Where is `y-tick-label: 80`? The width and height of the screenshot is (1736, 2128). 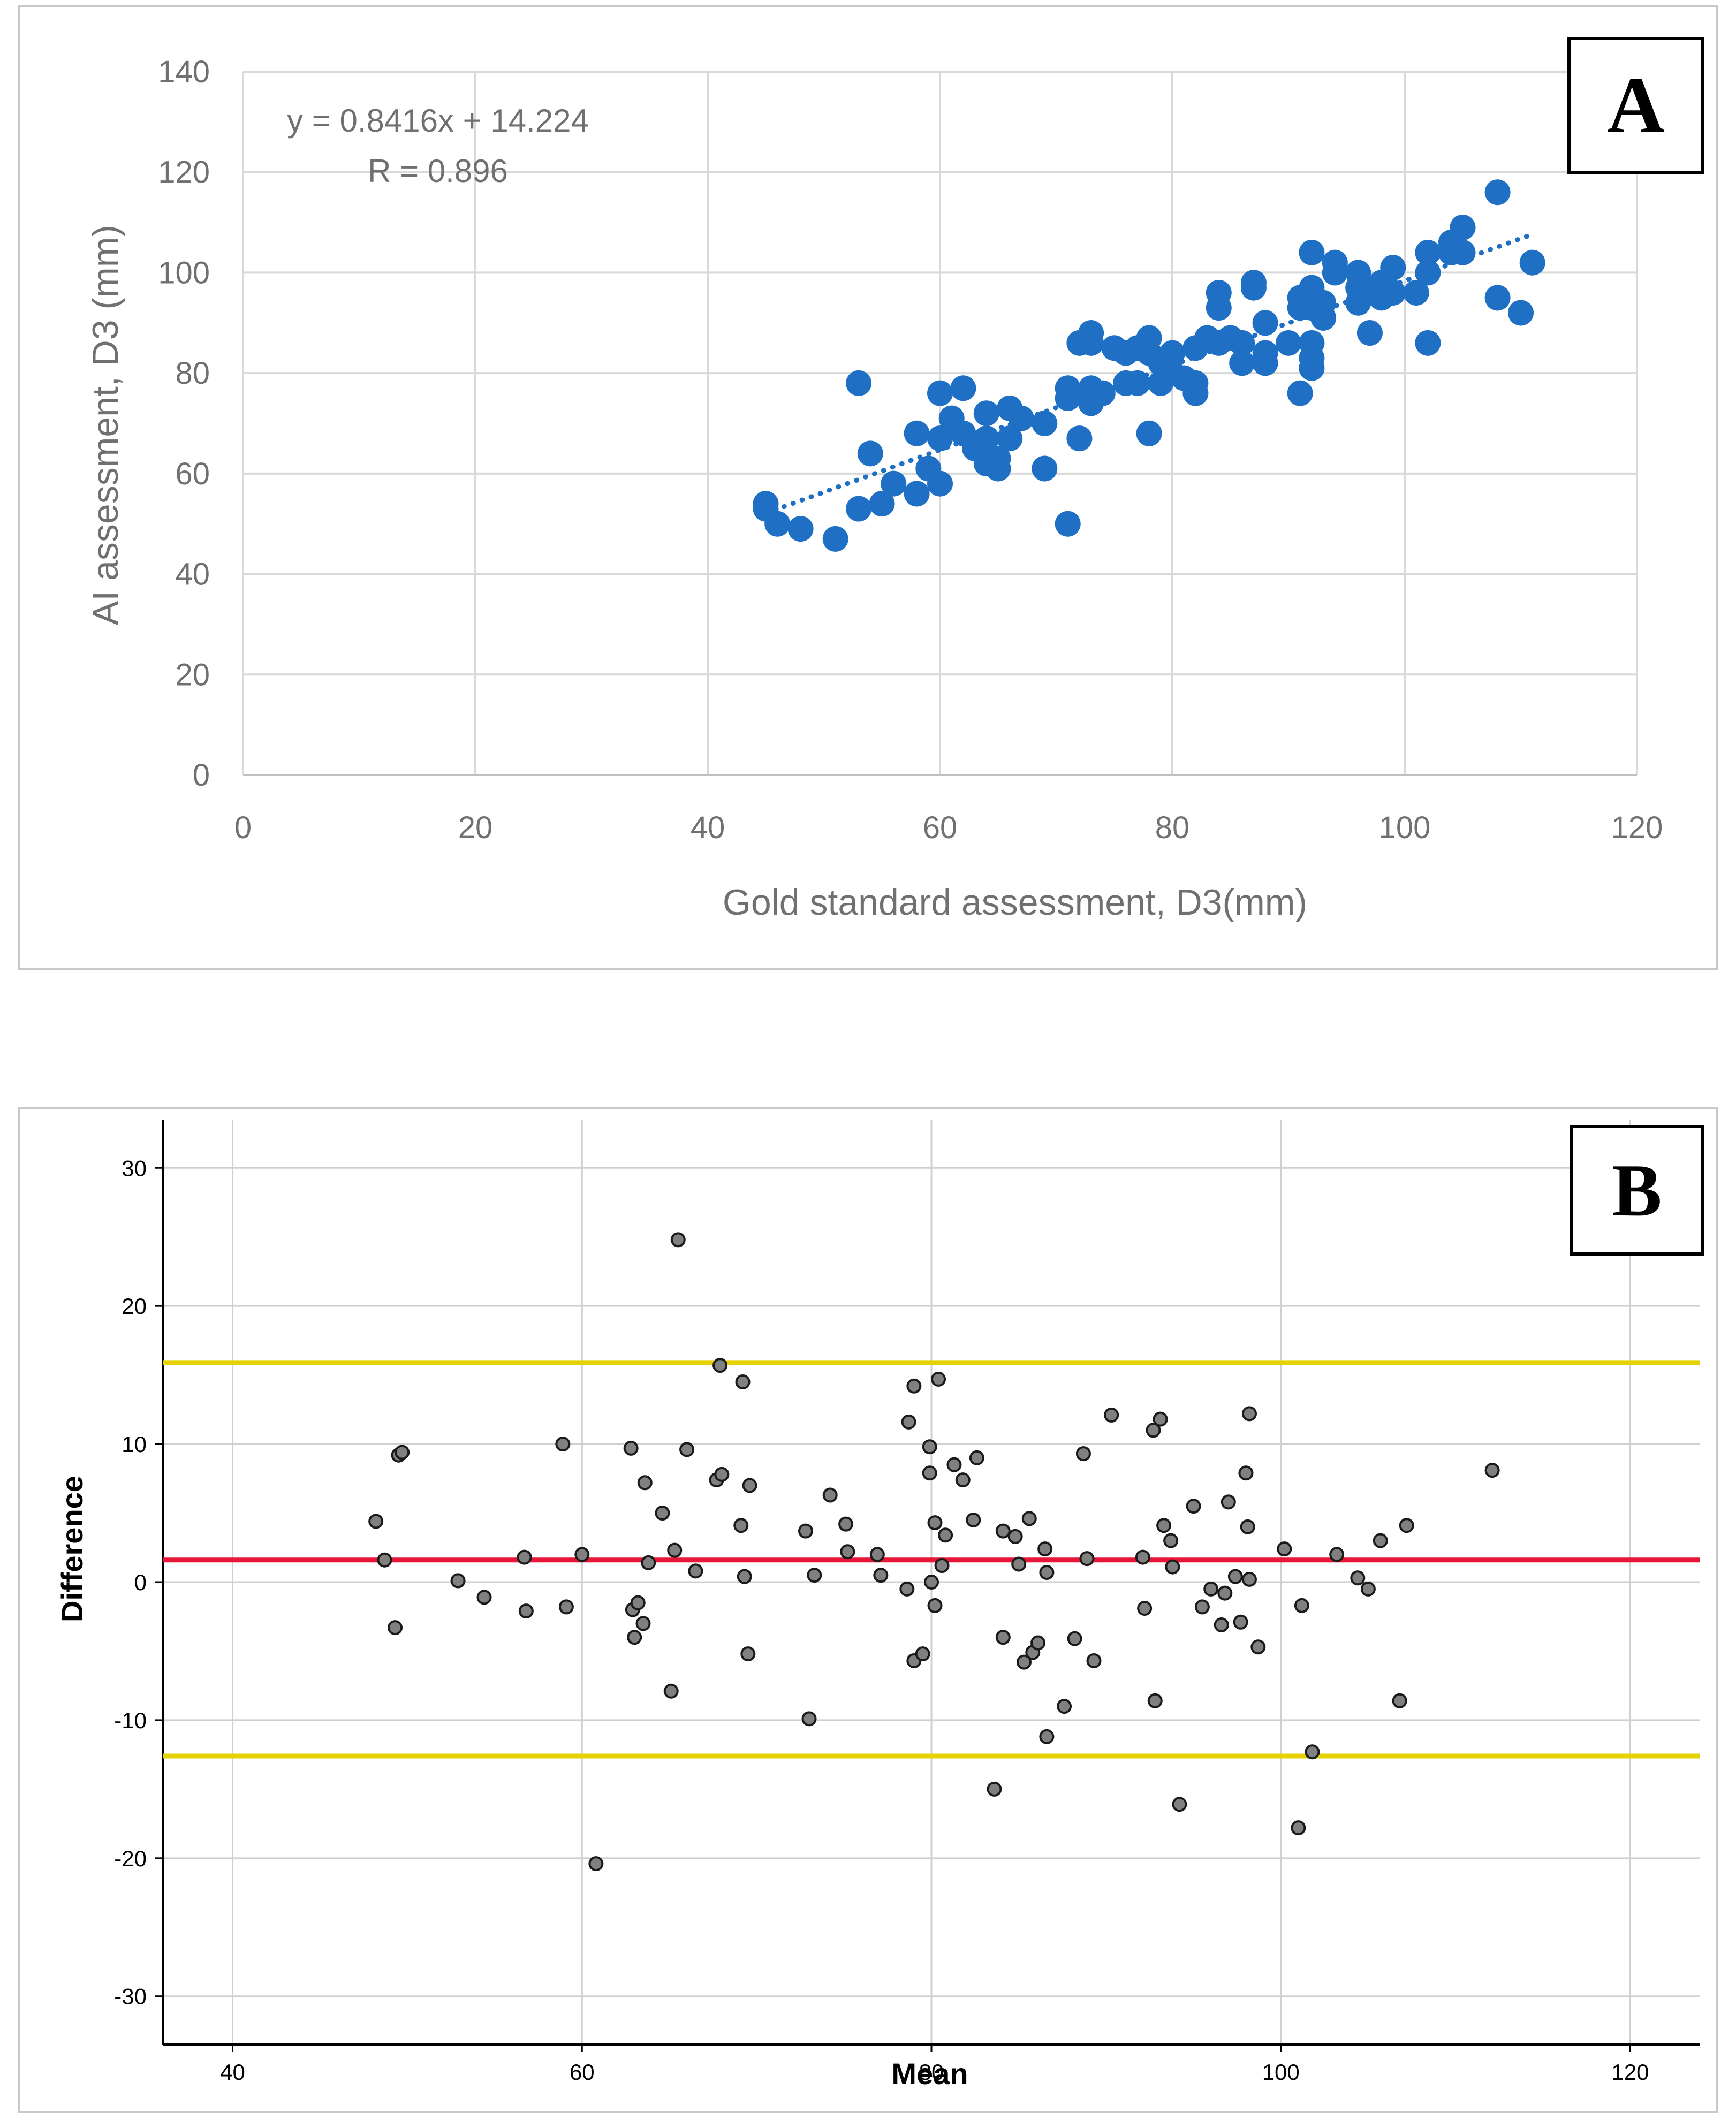 y-tick-label: 80 is located at coordinates (193, 373).